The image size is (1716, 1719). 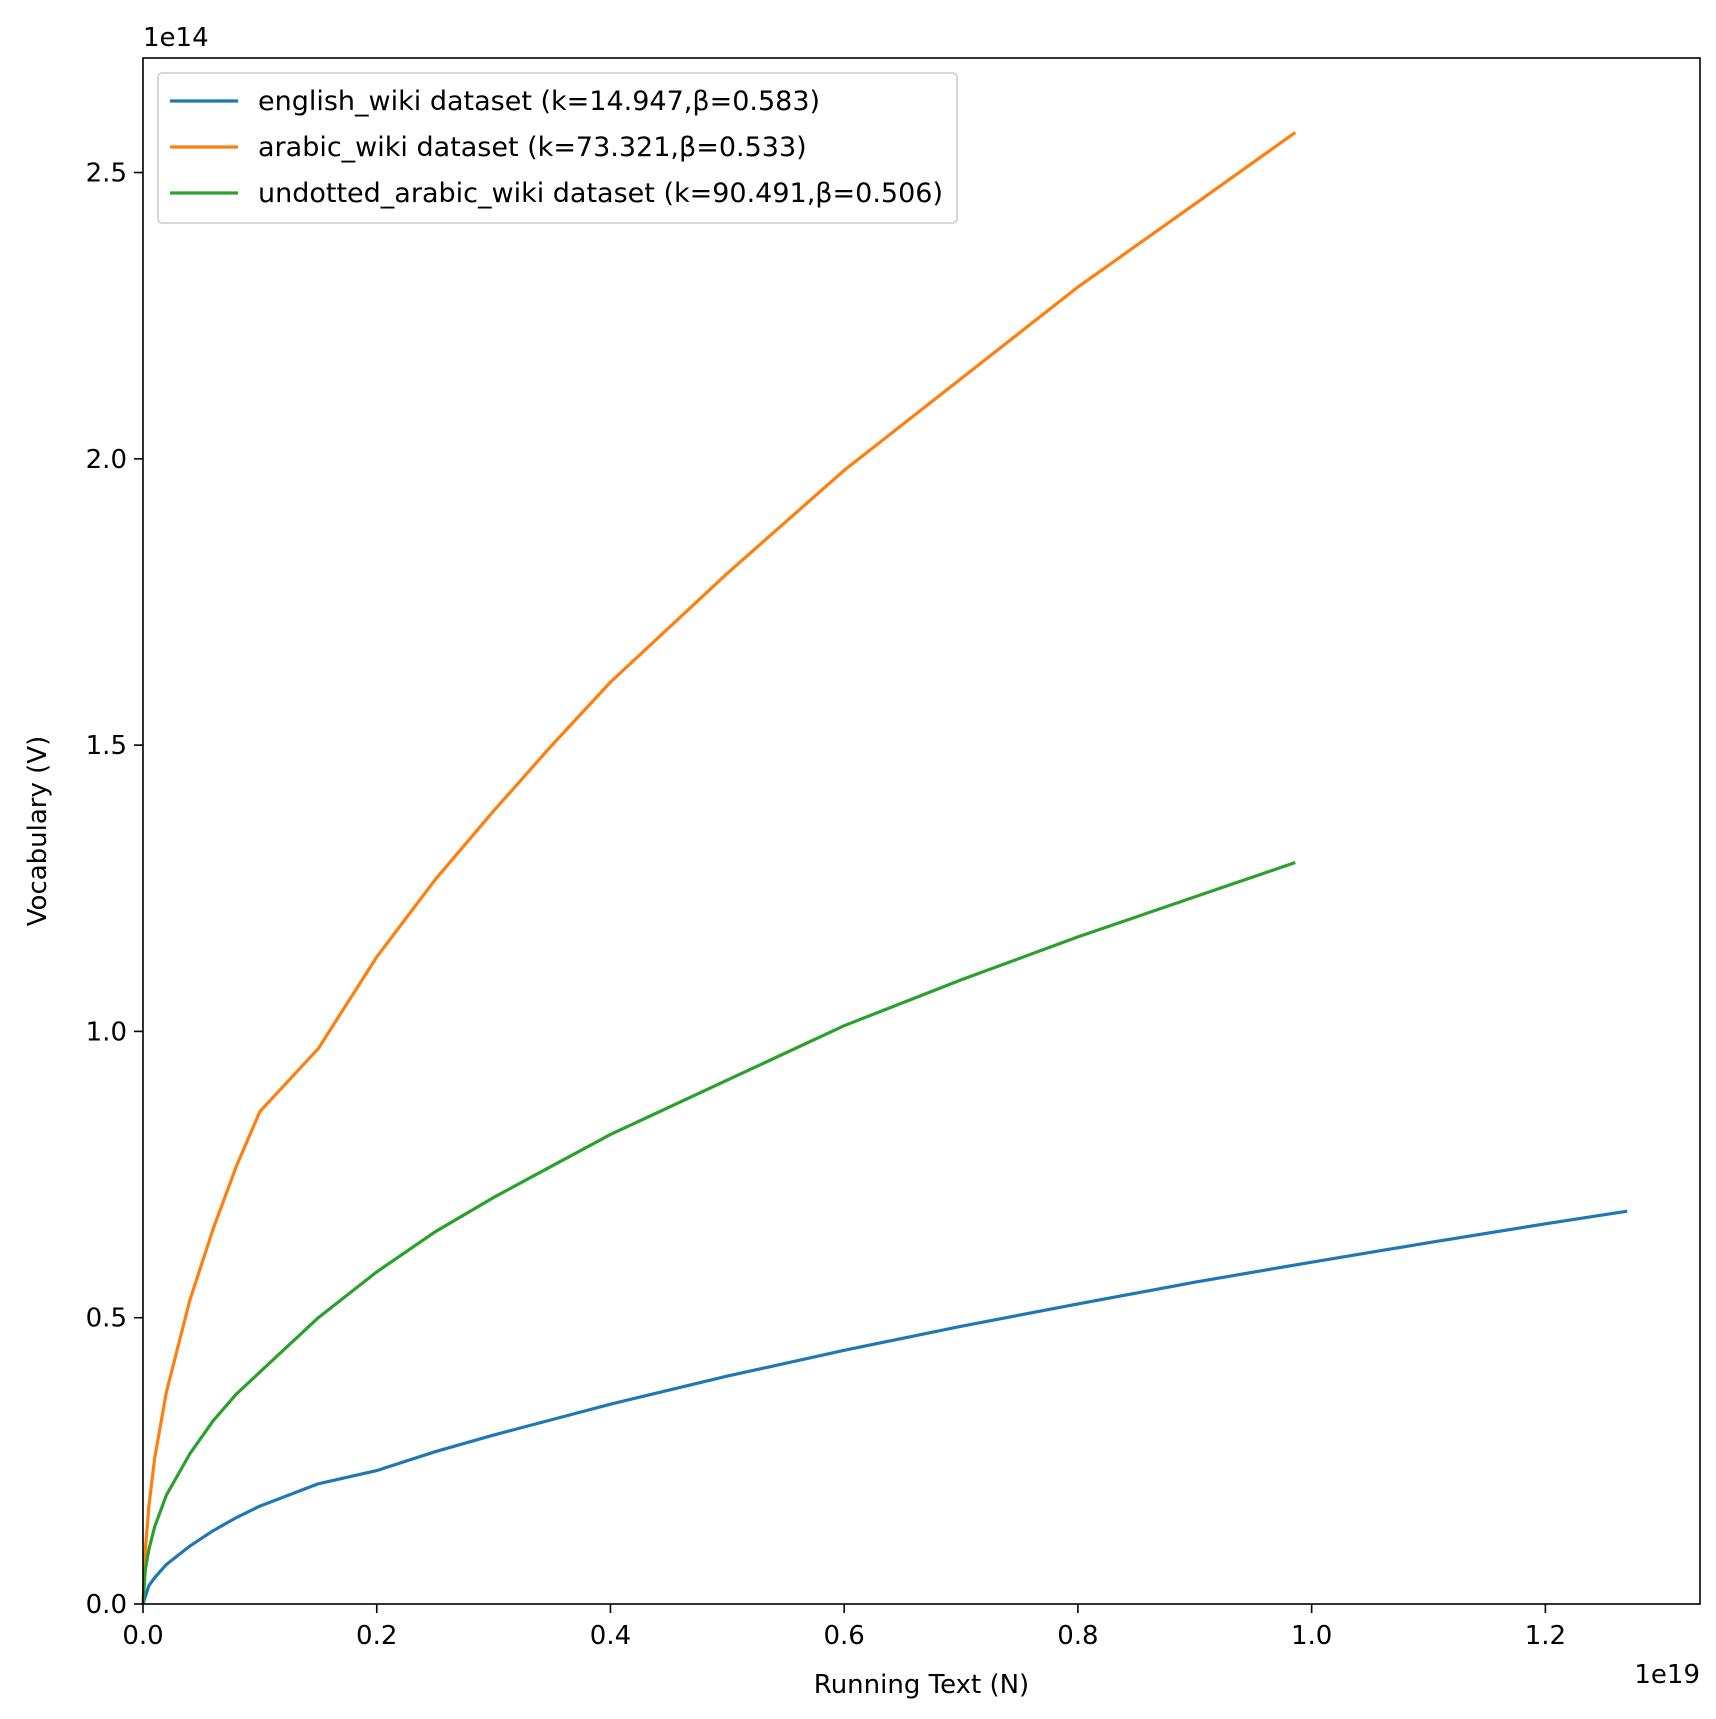 I want to click on x-axis: 0.0 0.2 0.4 0.6 0.8 1.0 1.2, so click(x=844, y=1627).